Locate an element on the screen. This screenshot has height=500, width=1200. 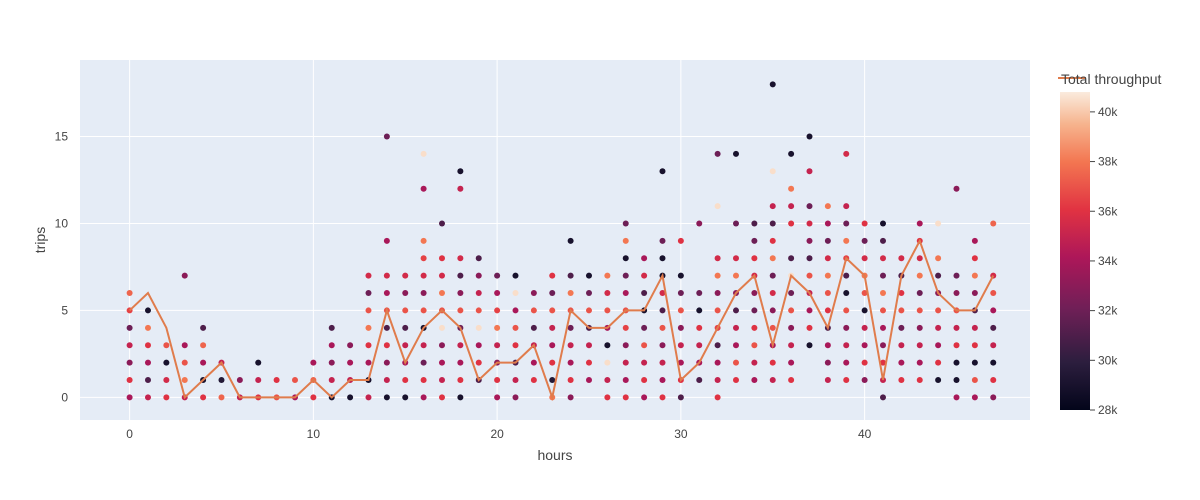
y-tick-label: 15 is located at coordinates (62, 137).